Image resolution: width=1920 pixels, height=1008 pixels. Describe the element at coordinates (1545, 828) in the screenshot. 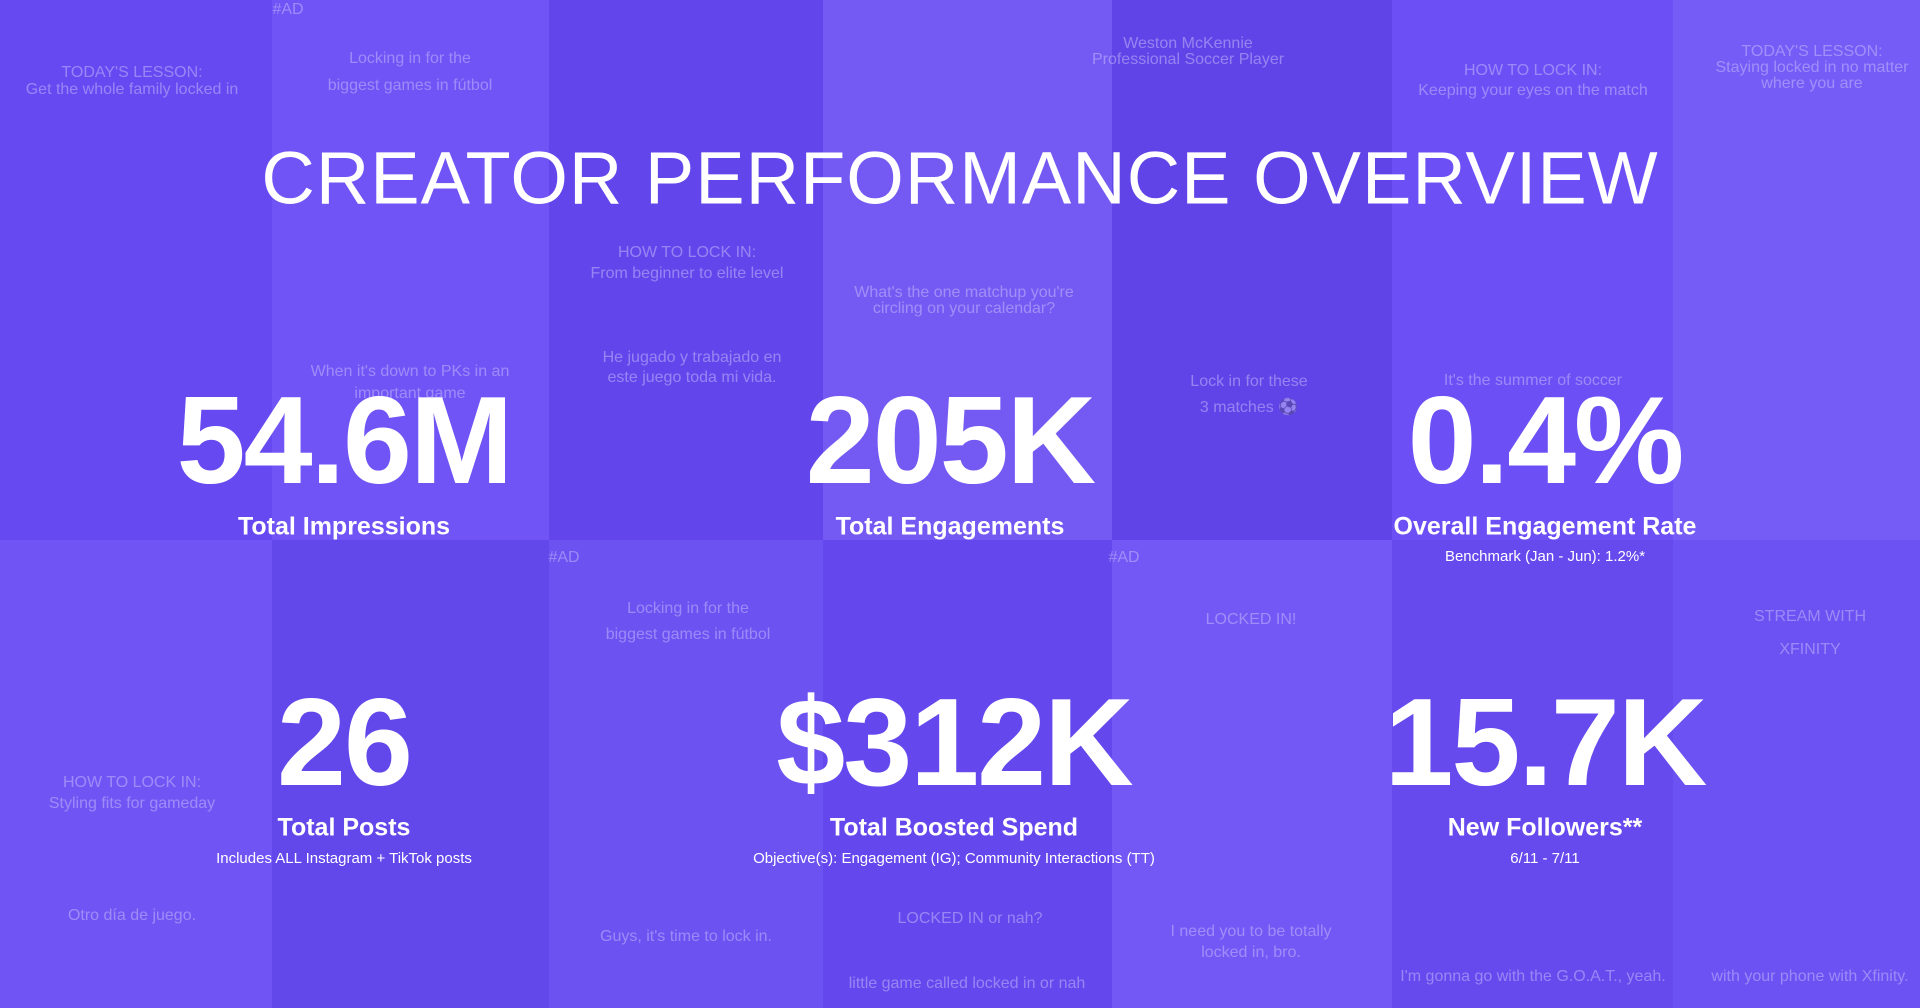

I see `metric-label: New Followers**` at that location.